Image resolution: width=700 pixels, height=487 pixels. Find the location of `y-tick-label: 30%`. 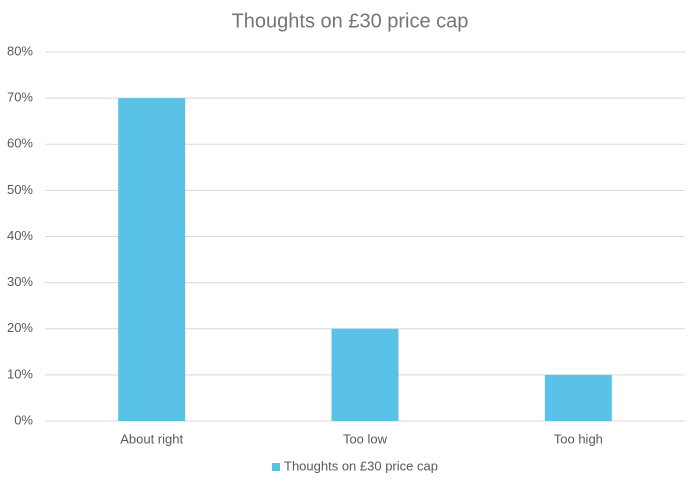

y-tick-label: 30% is located at coordinates (20, 281).